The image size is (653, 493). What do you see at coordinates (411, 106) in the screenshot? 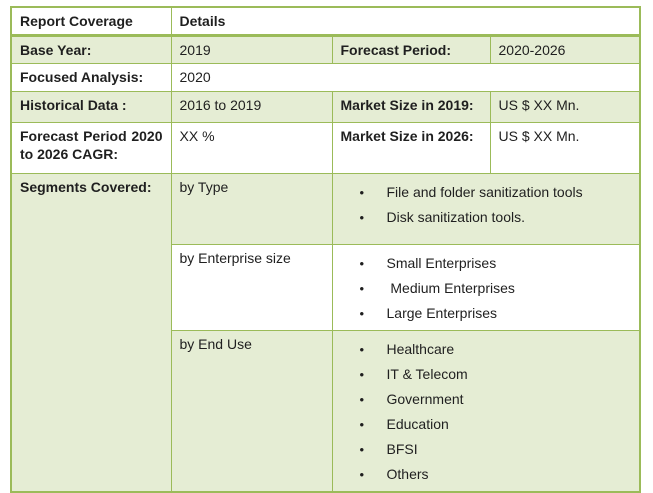
I see `market-size-2019-label: Market Size in 2019:` at bounding box center [411, 106].